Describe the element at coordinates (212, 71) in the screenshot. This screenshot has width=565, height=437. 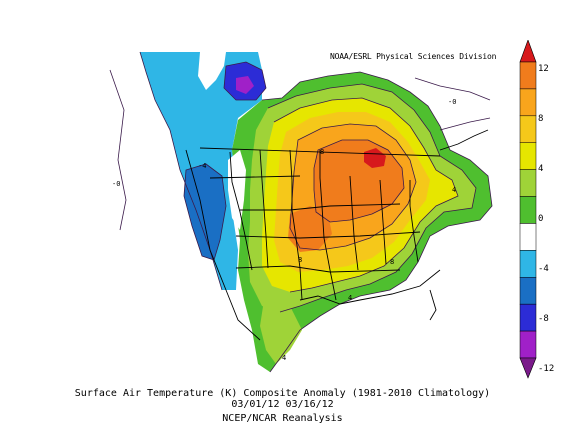
I see `white-northwest-gap` at that location.